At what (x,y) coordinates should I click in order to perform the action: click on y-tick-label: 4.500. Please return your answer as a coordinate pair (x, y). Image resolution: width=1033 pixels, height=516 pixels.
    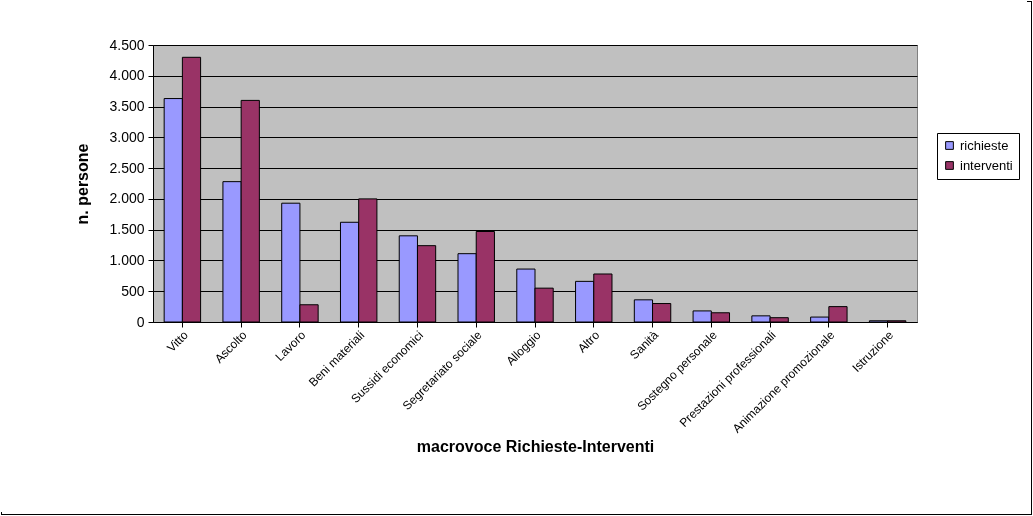
    Looking at the image, I should click on (127, 44).